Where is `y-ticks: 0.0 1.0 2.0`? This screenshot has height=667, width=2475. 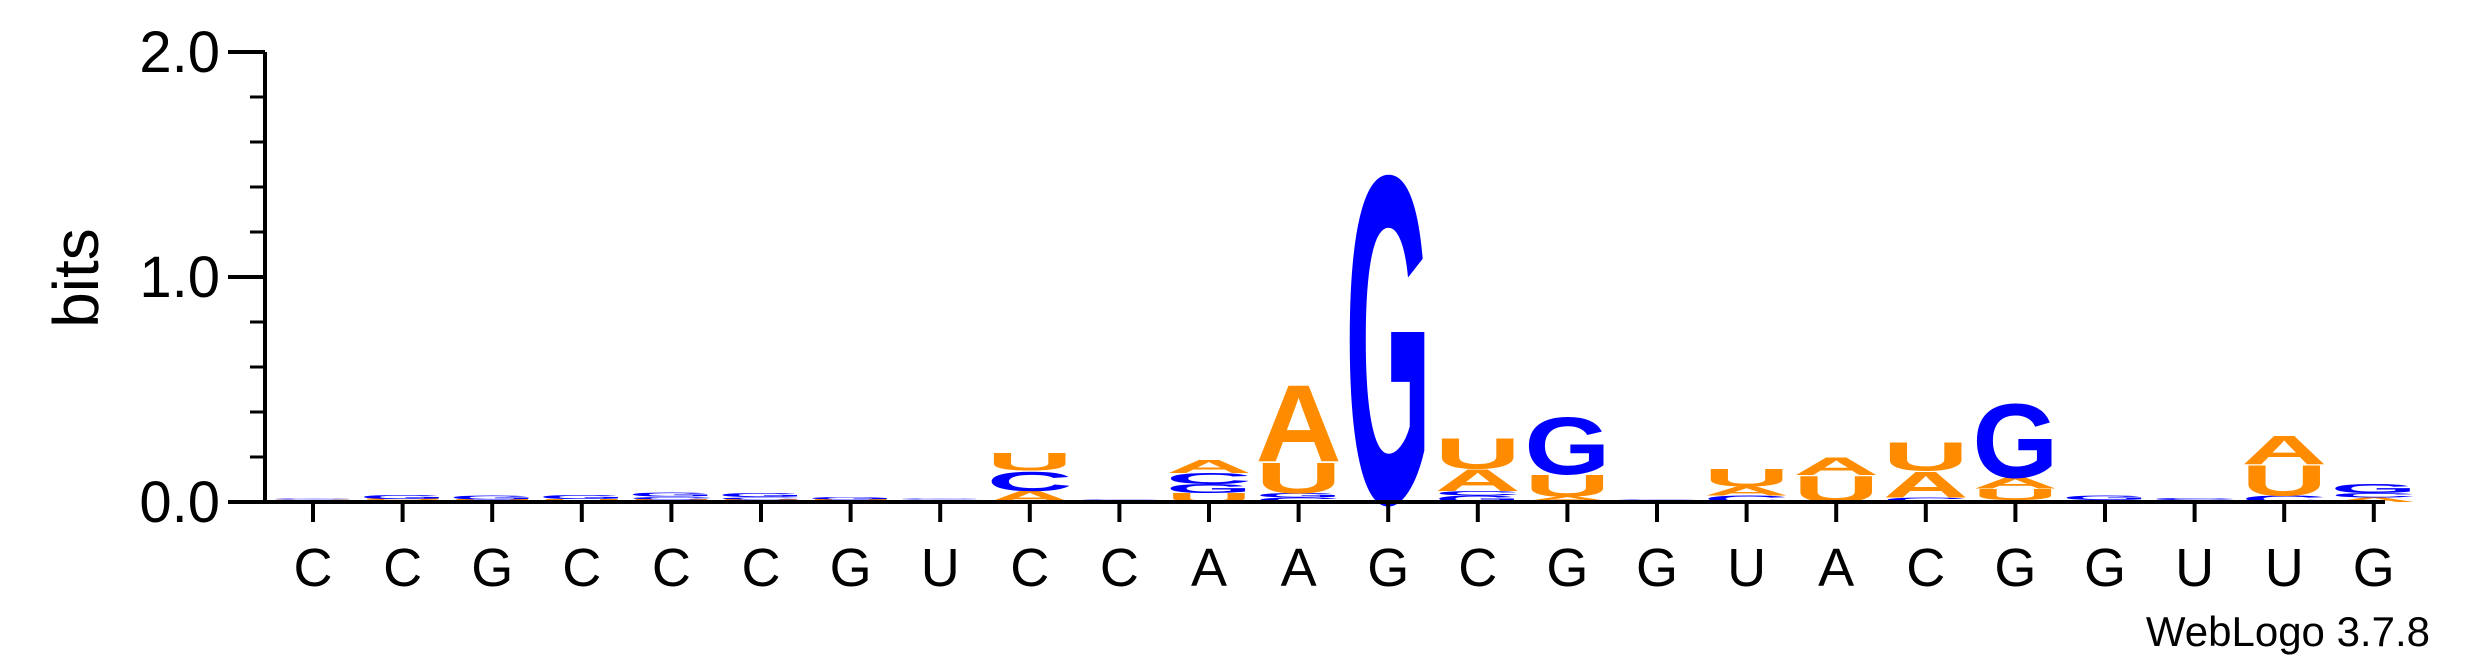 y-ticks: 0.0 1.0 2.0 is located at coordinates (202, 277).